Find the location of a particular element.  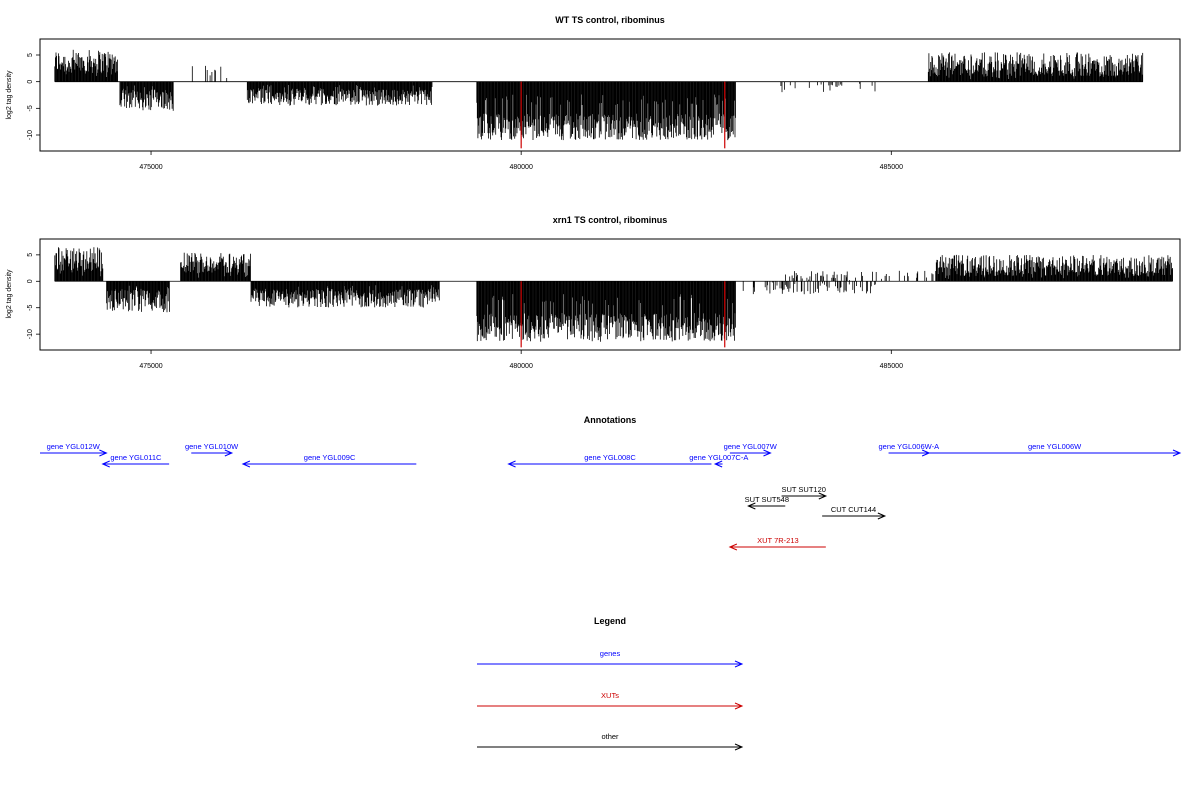

annotations-title: Annotations is located at coordinates (610, 420).